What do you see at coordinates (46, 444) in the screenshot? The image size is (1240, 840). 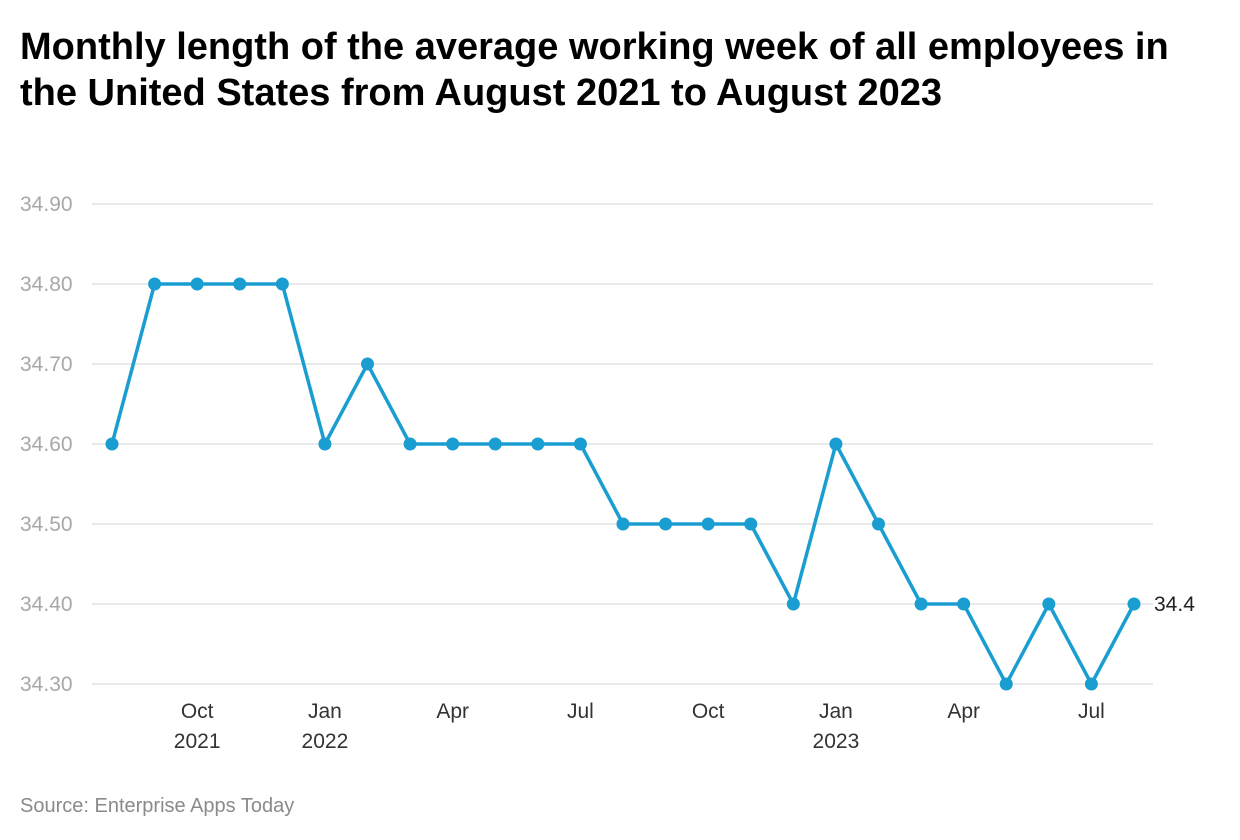 I see `y-tick-label: 34.60` at bounding box center [46, 444].